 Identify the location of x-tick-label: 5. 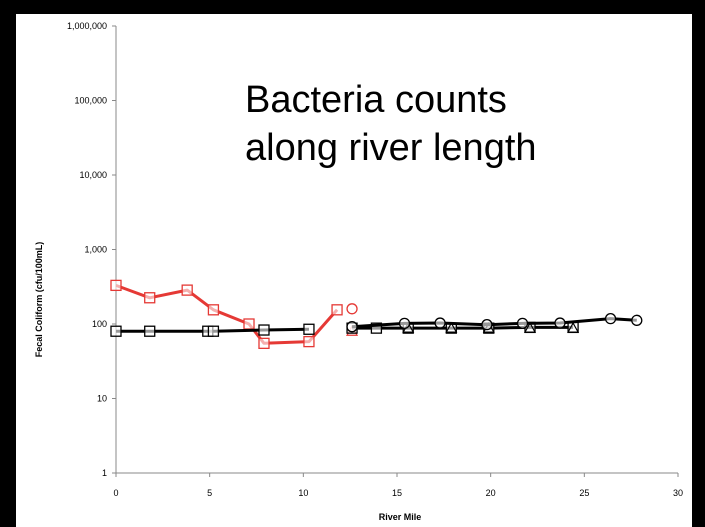
(209, 493).